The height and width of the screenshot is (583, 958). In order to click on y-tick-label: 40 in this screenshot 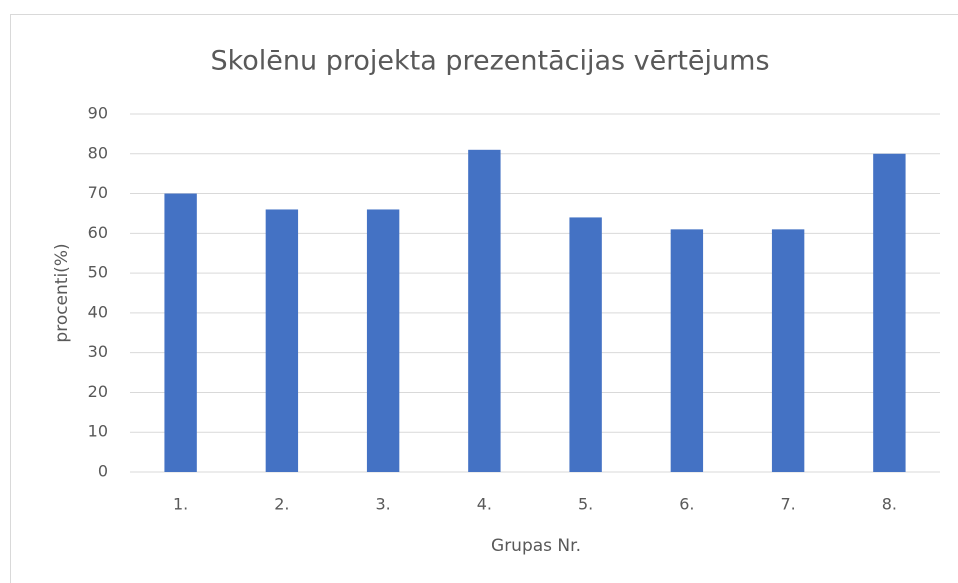, I will do `click(98, 311)`.